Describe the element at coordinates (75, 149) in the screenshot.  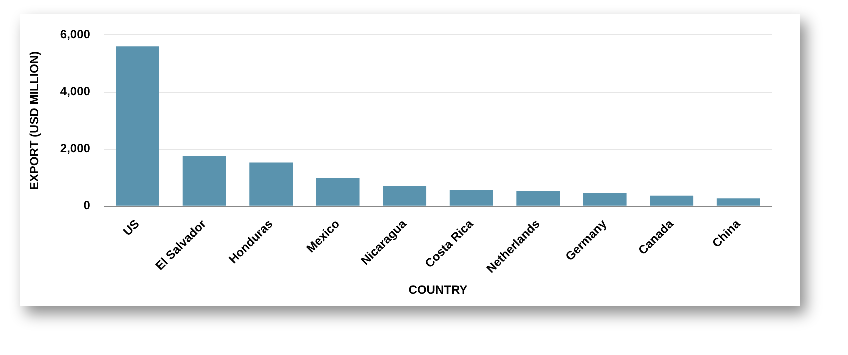
I see `y-tick-label: 2,000` at that location.